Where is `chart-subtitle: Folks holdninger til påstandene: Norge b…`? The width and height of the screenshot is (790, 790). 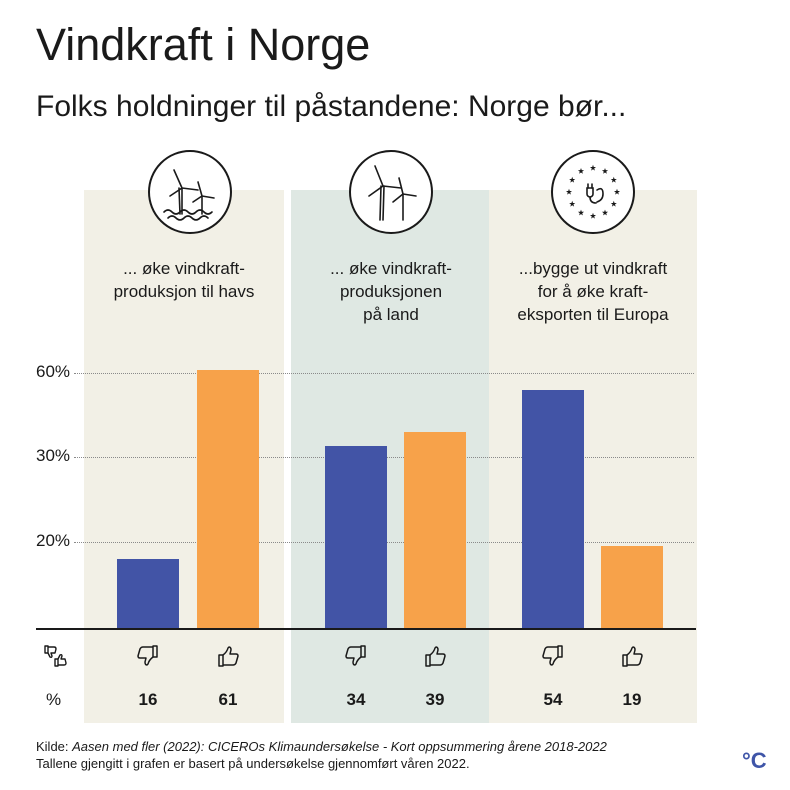 chart-subtitle: Folks holdninger til påstandene: Norge b… is located at coordinates (331, 106).